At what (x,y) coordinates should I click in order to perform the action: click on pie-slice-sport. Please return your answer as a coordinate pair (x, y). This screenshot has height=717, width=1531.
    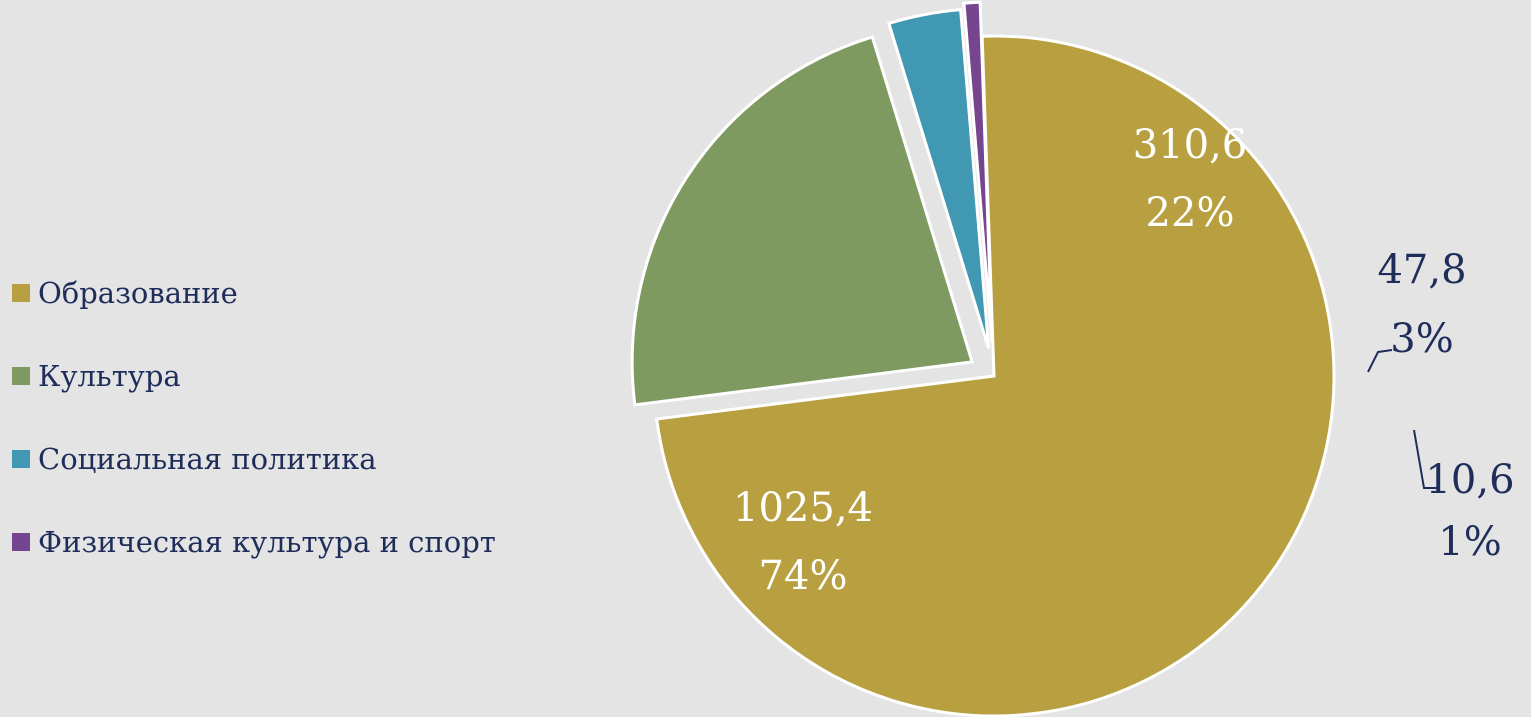
    Looking at the image, I should click on (978, 171).